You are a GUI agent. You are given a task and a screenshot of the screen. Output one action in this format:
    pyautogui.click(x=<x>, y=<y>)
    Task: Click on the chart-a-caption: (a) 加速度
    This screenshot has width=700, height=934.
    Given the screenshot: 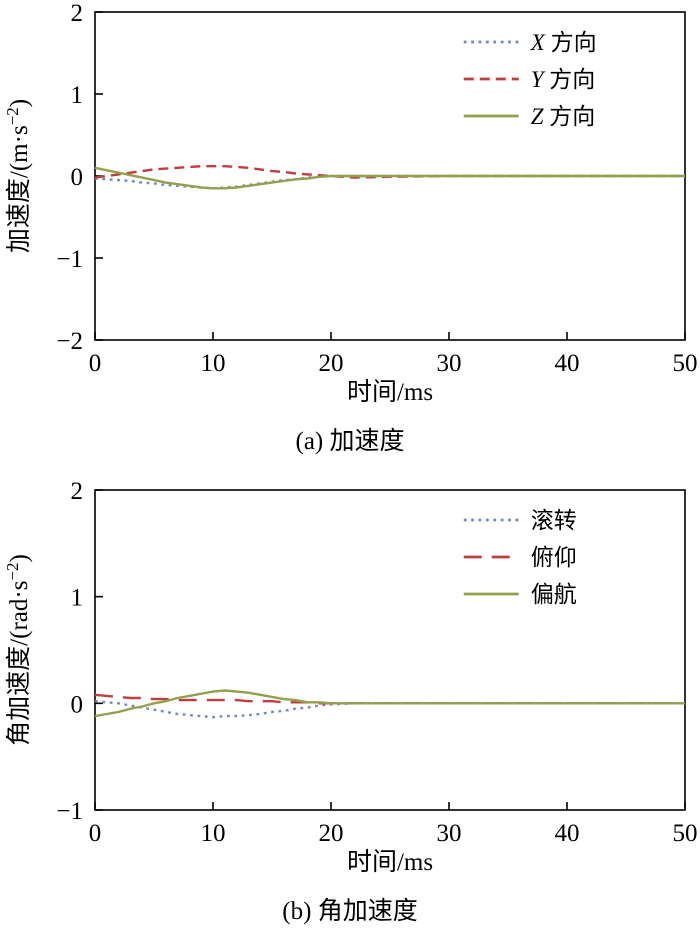 What is the action you would take?
    pyautogui.click(x=350, y=441)
    